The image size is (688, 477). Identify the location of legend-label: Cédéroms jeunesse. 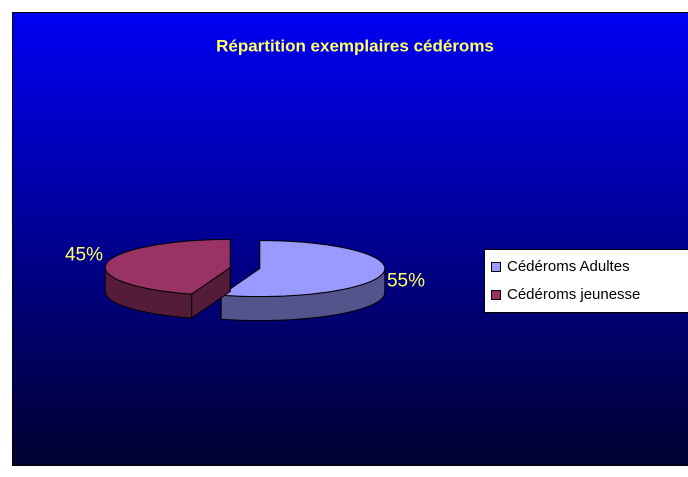
(573, 294).